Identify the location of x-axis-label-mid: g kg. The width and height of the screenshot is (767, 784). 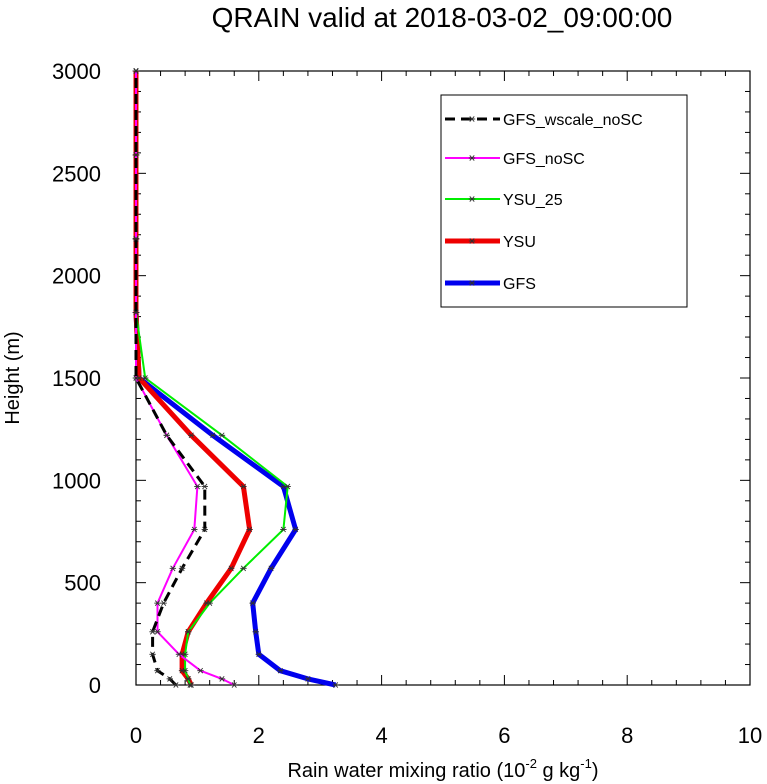
(558, 771).